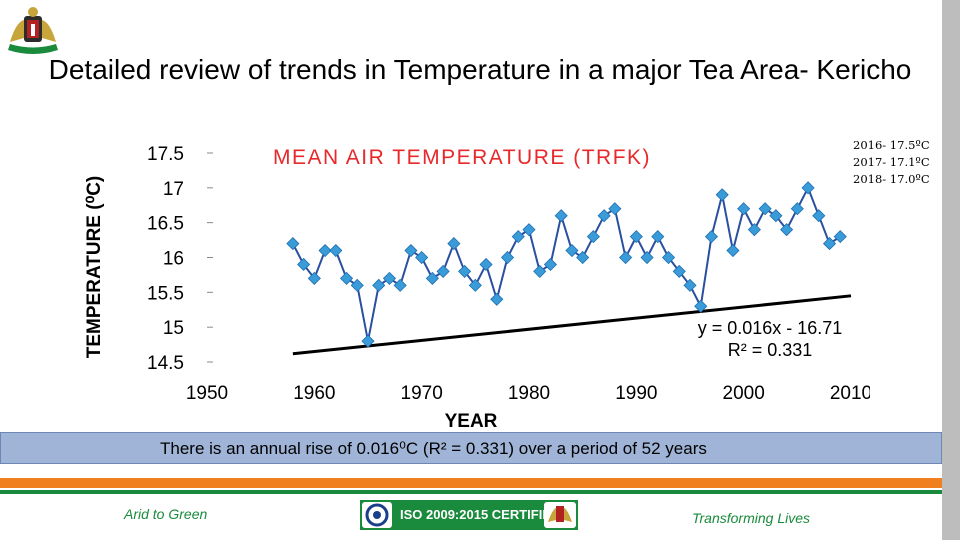 This screenshot has width=960, height=540. Describe the element at coordinates (471, 421) in the screenshot. I see `x-axis-label: YEAR` at that location.